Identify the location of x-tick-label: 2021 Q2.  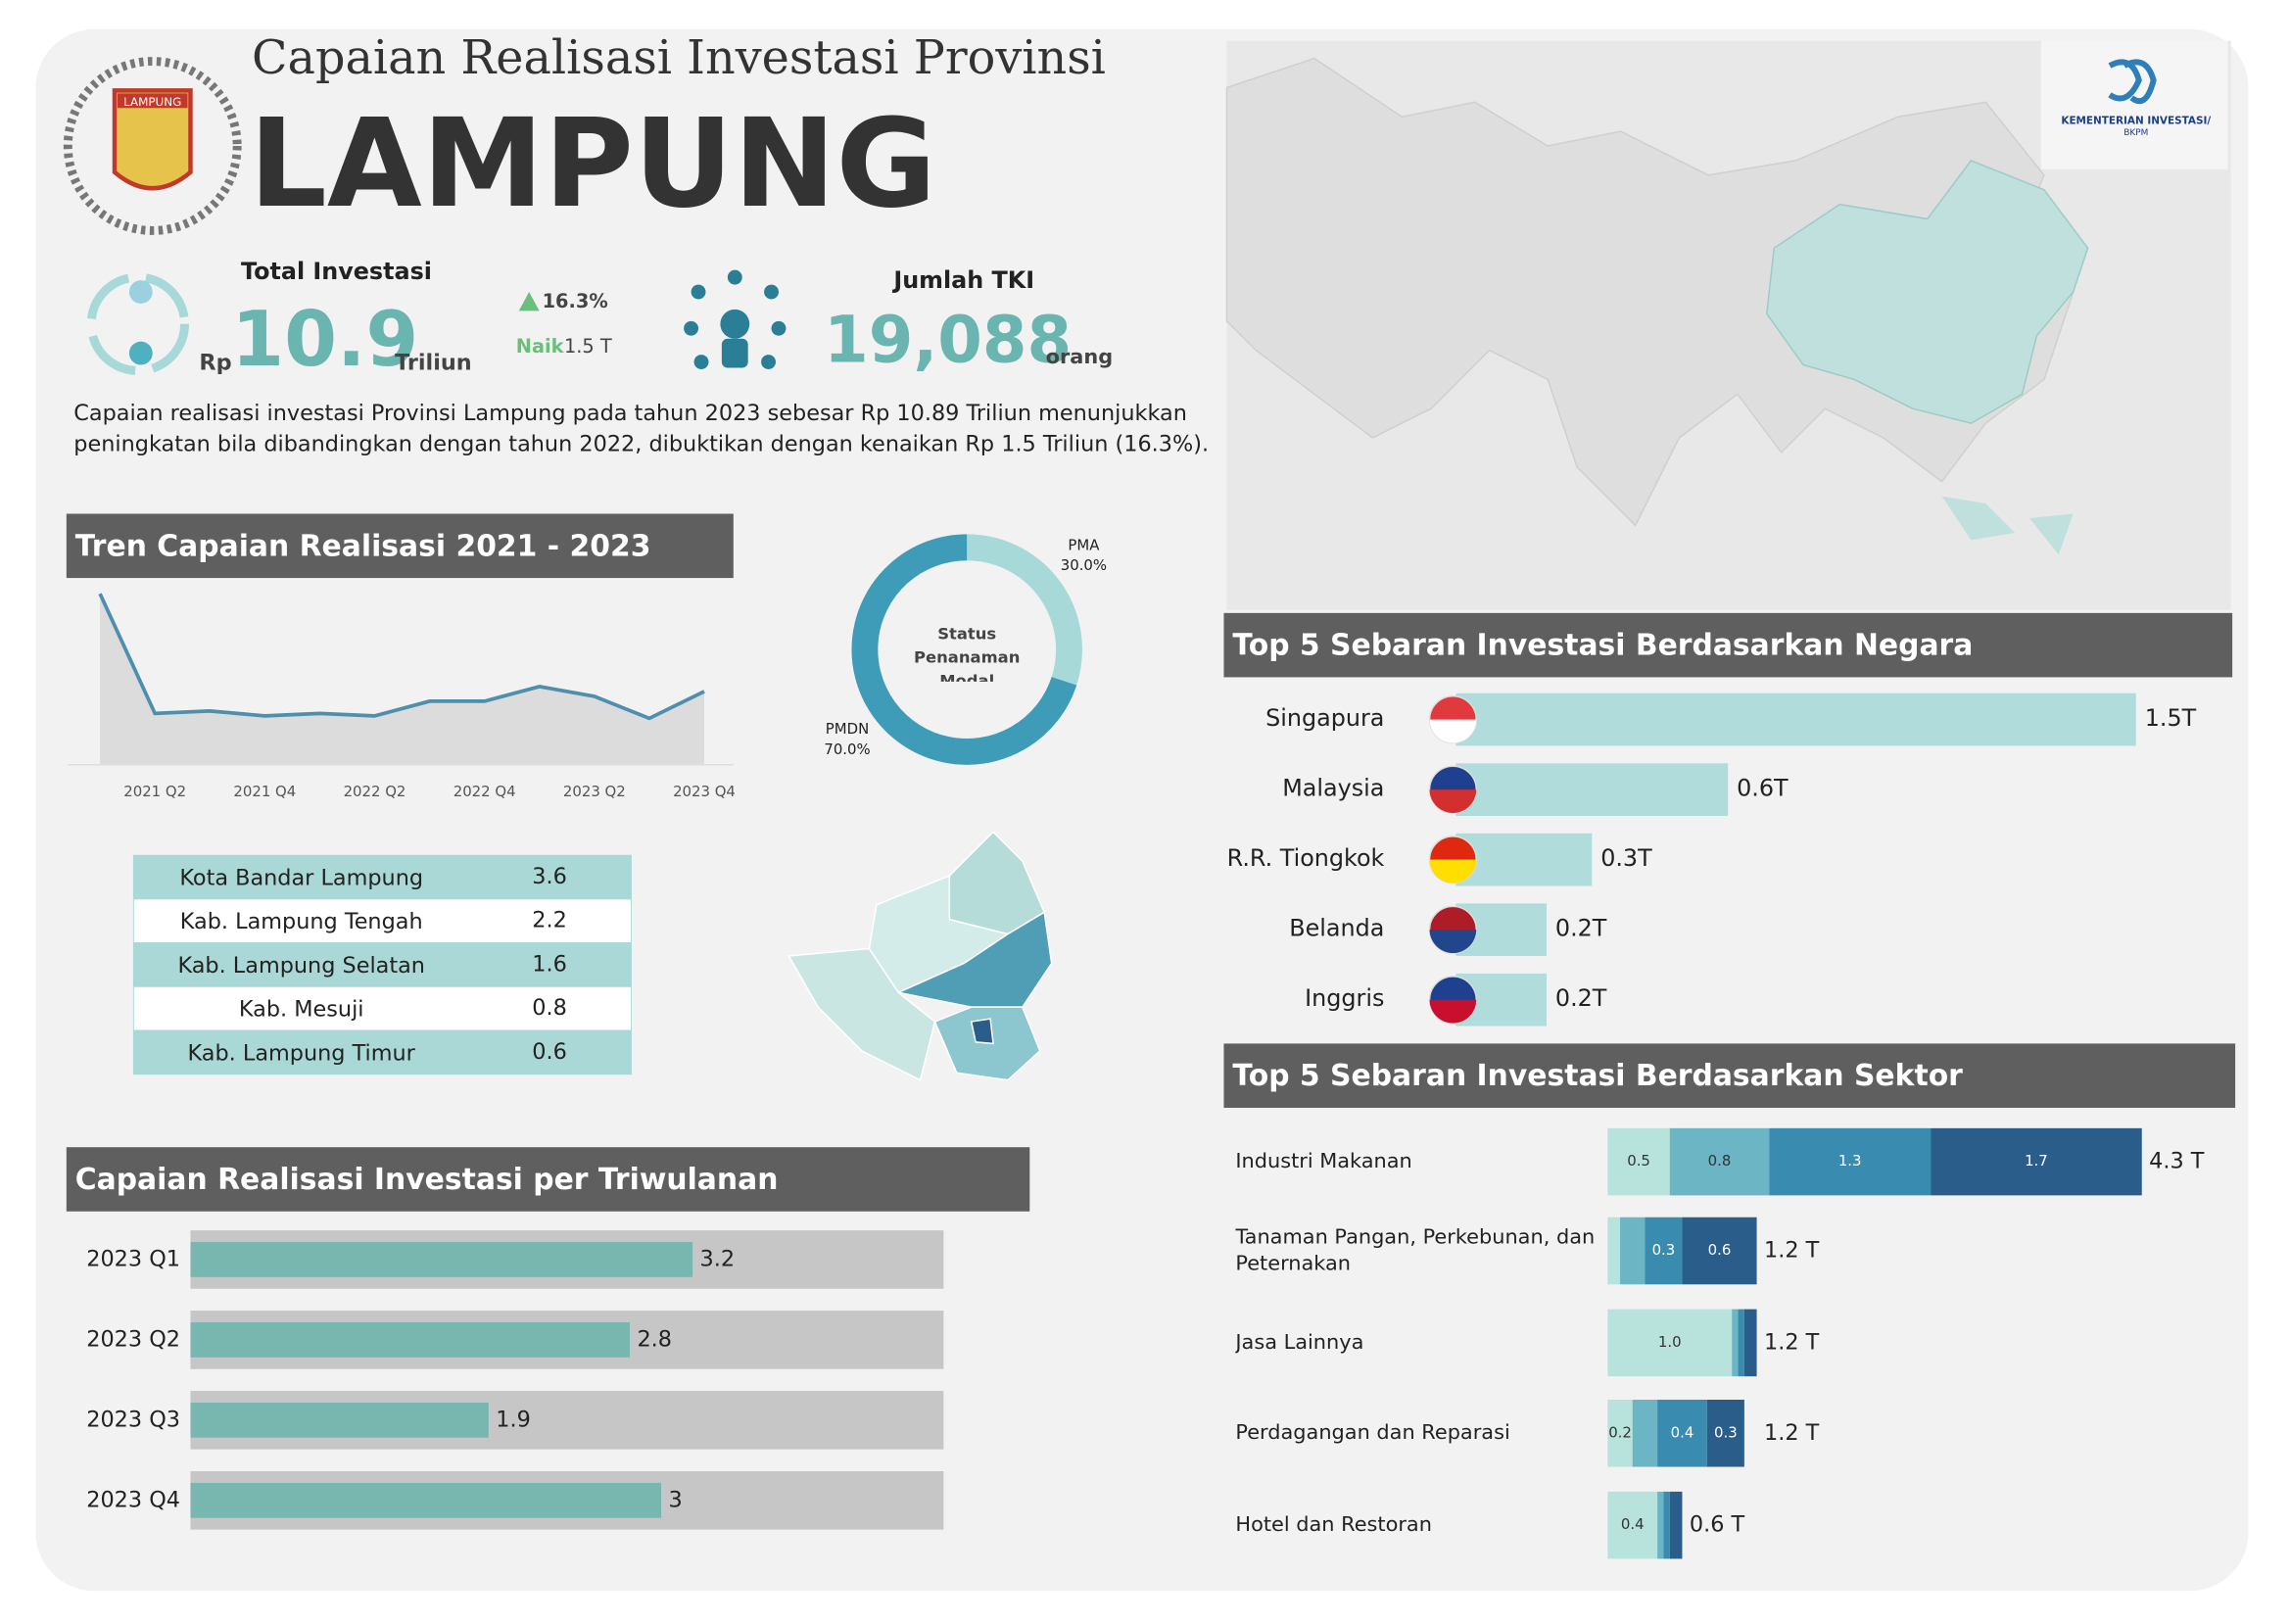
(155, 791).